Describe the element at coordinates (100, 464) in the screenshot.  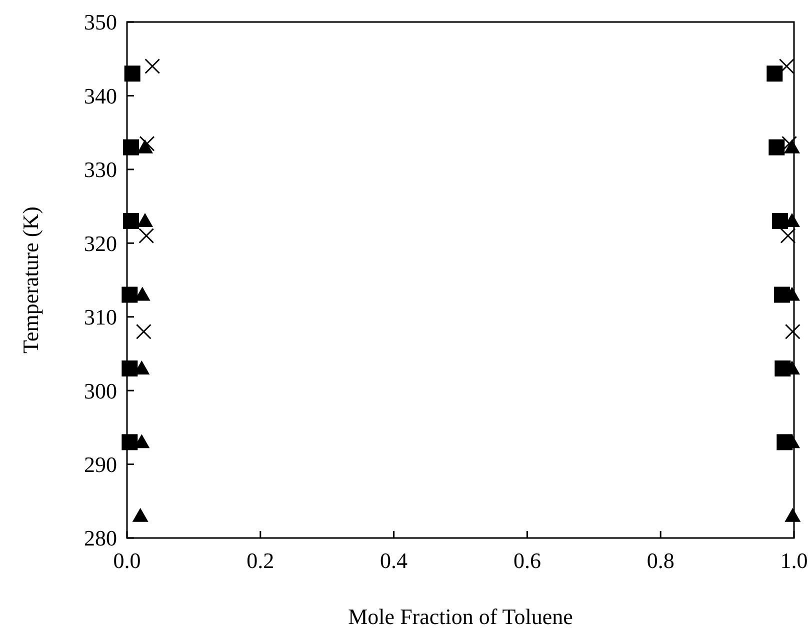
I see `y-tick-label: 290` at that location.